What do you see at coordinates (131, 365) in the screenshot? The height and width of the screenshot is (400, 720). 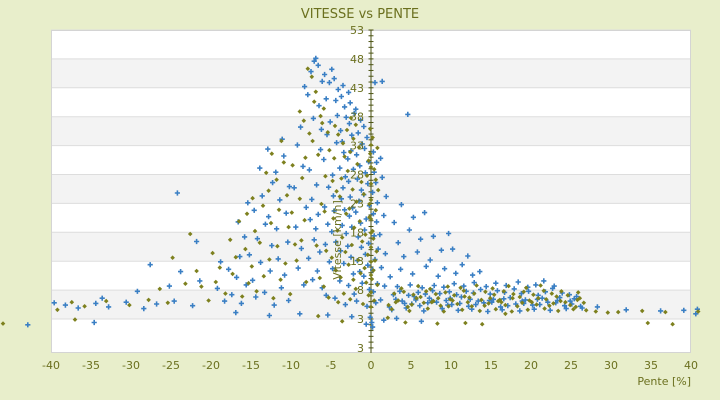 I see `x-tick-label: -30` at bounding box center [131, 365].